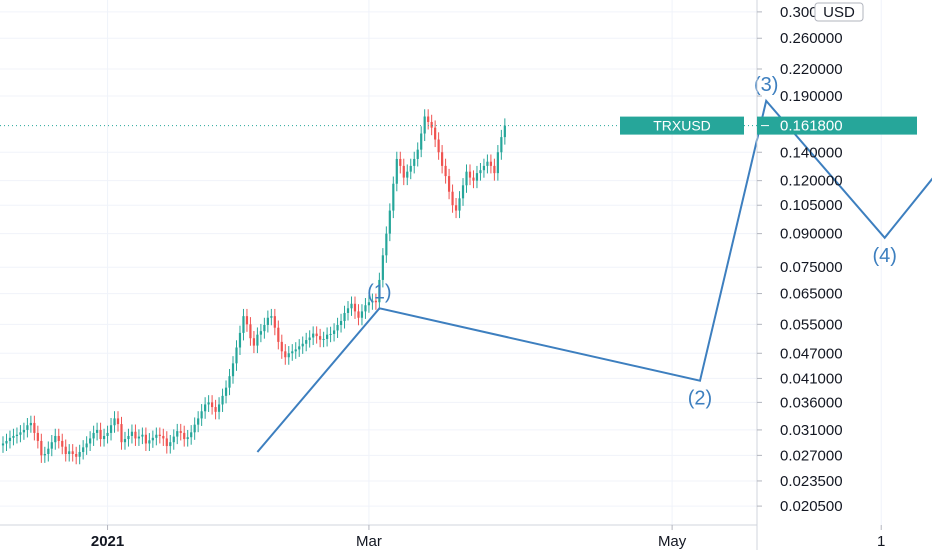 The image size is (932, 550). I want to click on y-tick-label: 0.105000, so click(811, 205).